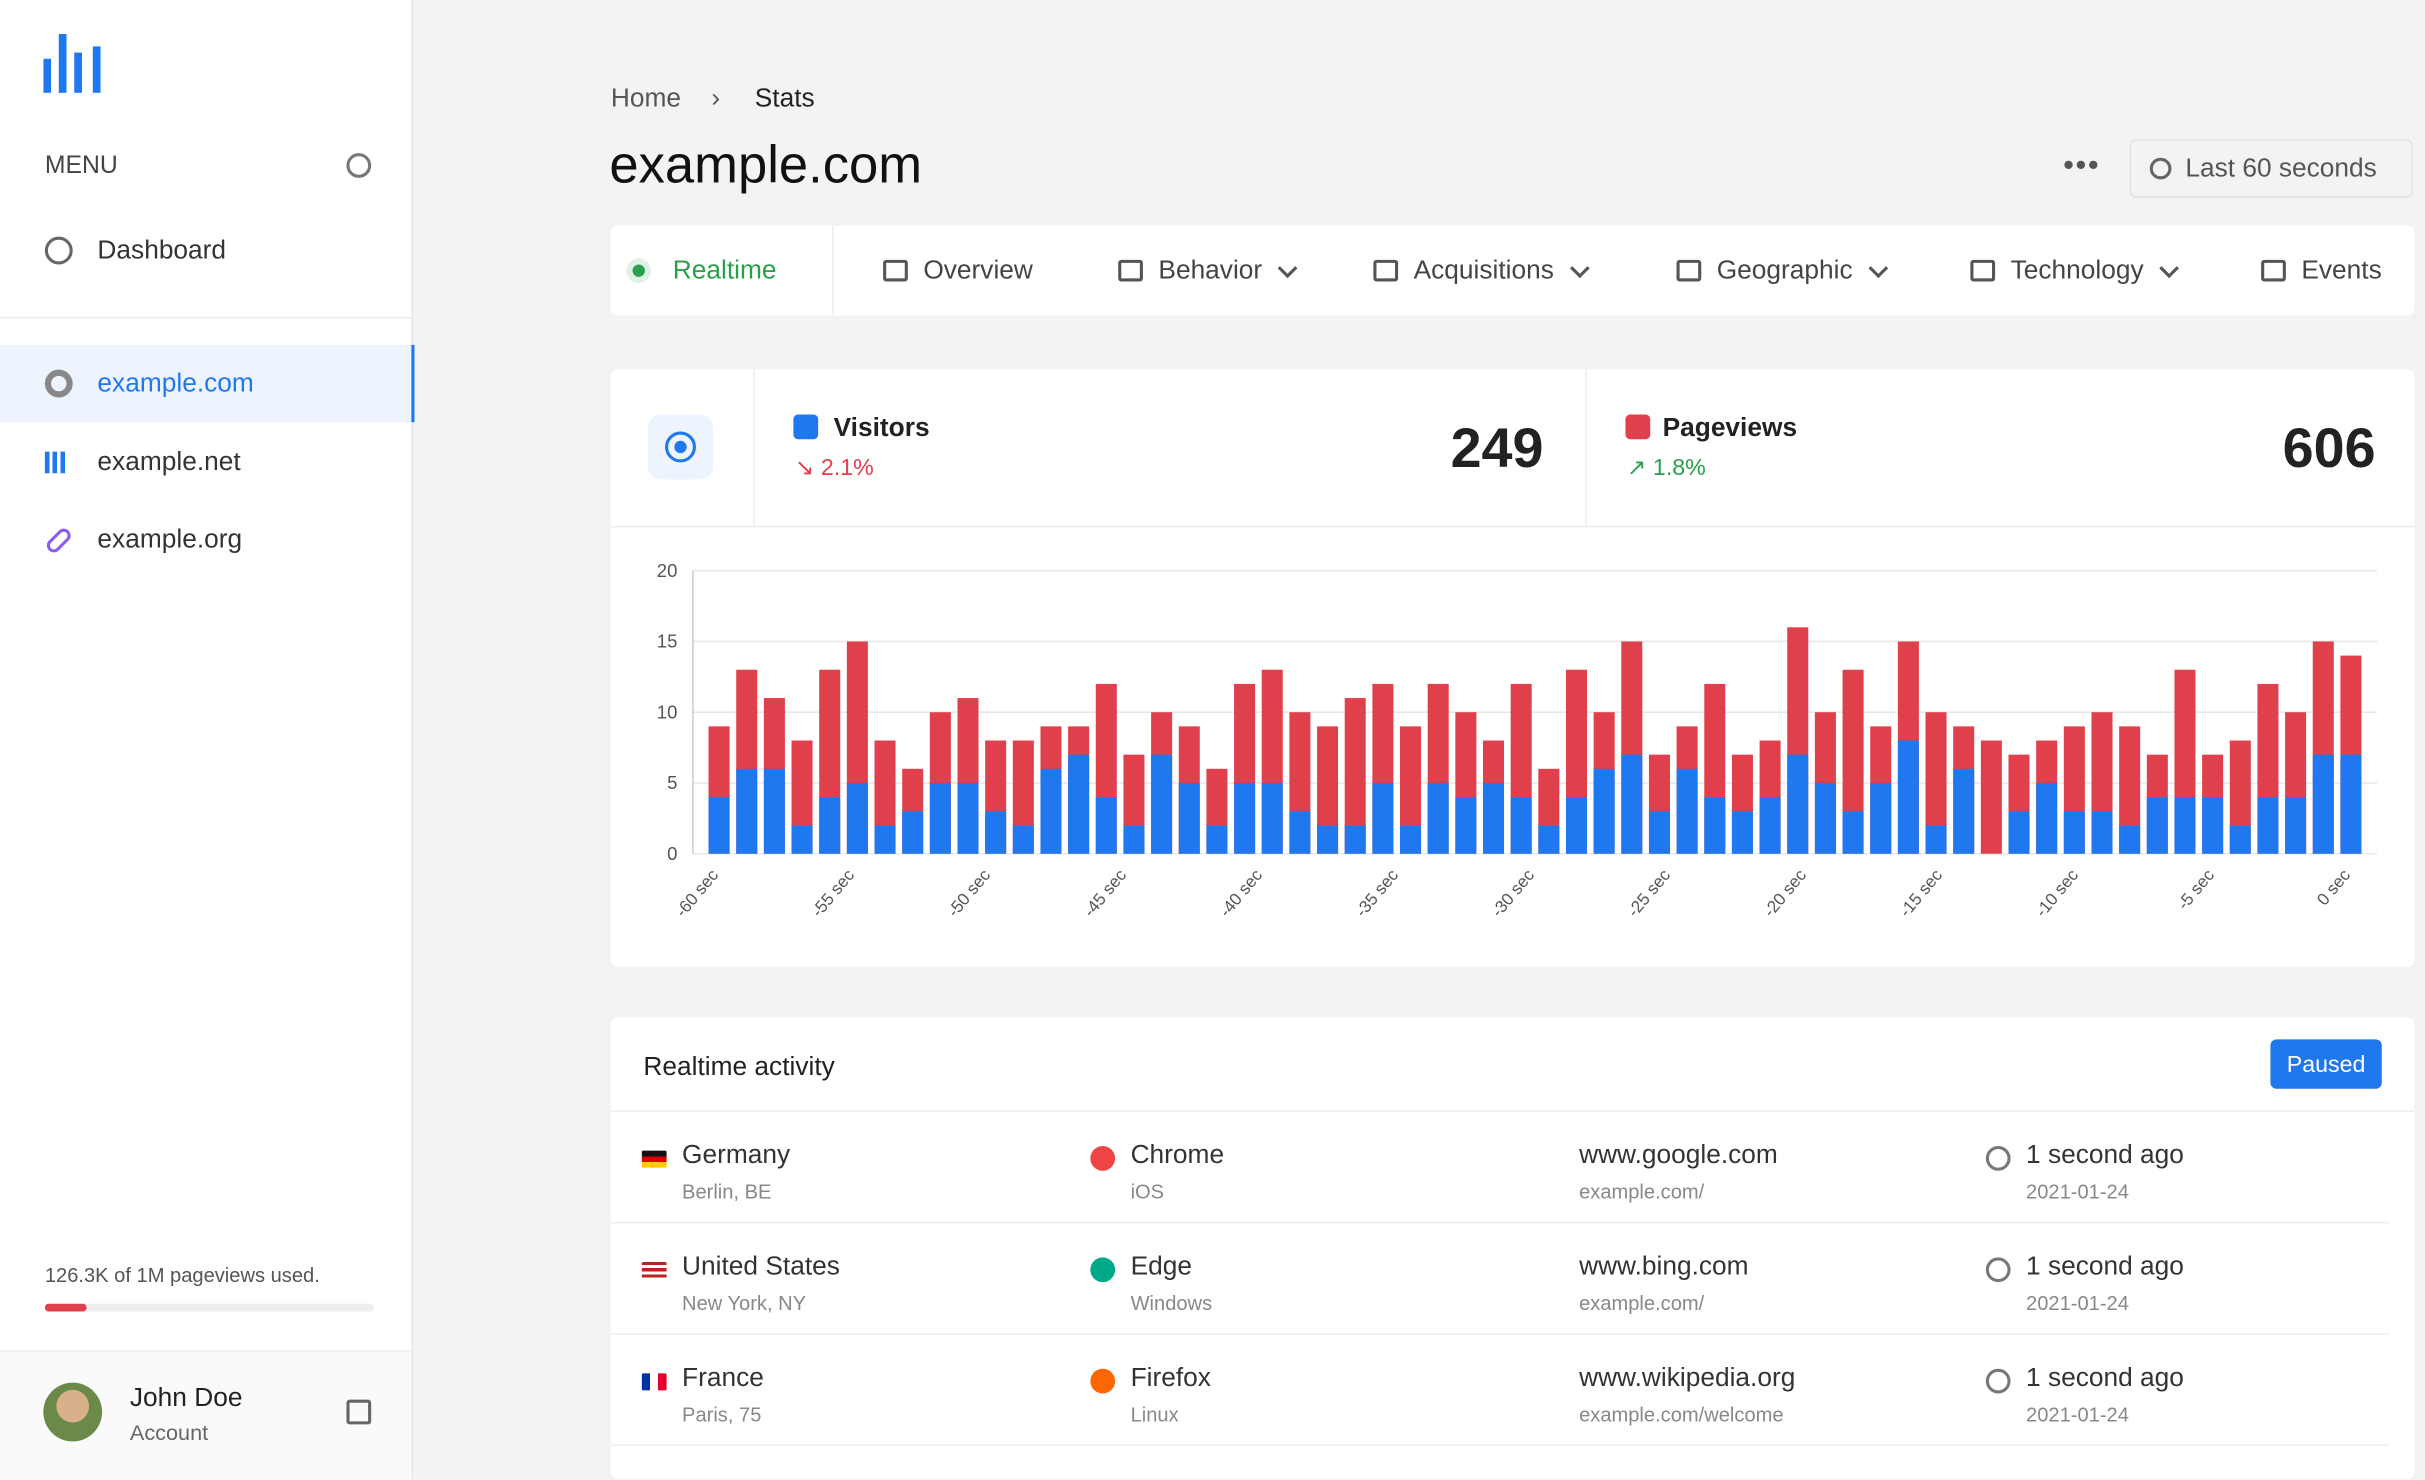 The image size is (2425, 1480). I want to click on site-item: example.com, so click(207, 383).